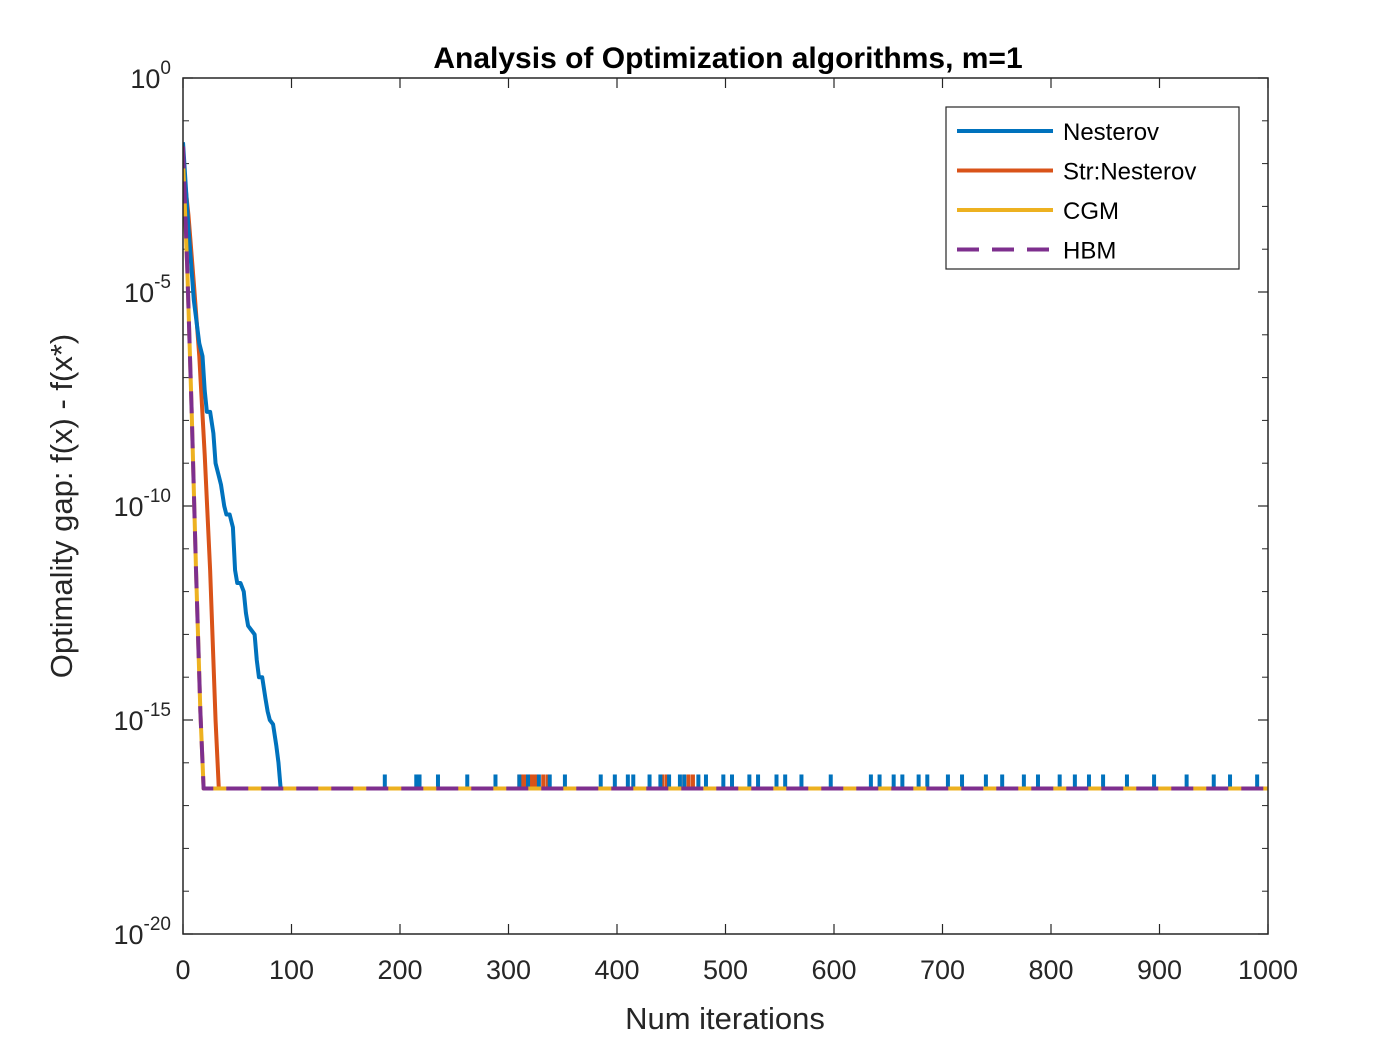 Image resolution: width=1400 pixels, height=1050 pixels. Describe the element at coordinates (147, 290) in the screenshot. I see `y-tick-label: 10⁻⁵` at that location.